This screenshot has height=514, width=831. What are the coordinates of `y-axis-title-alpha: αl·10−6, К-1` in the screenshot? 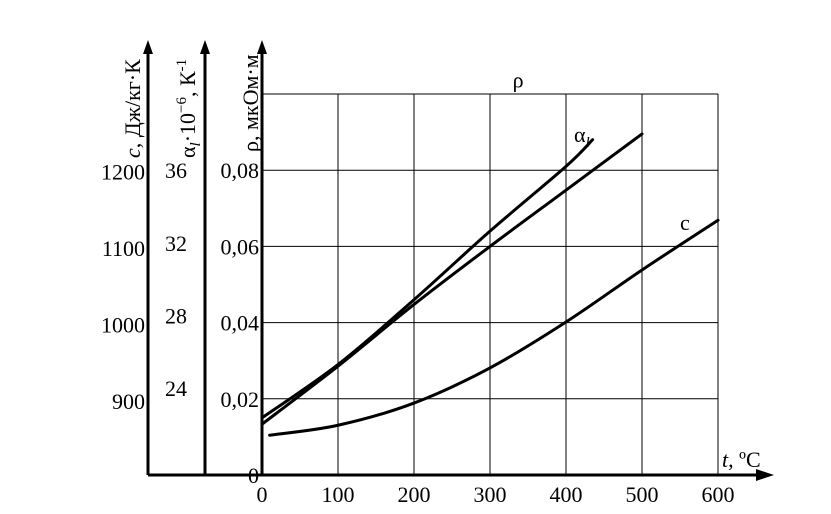 It's located at (189, 108).